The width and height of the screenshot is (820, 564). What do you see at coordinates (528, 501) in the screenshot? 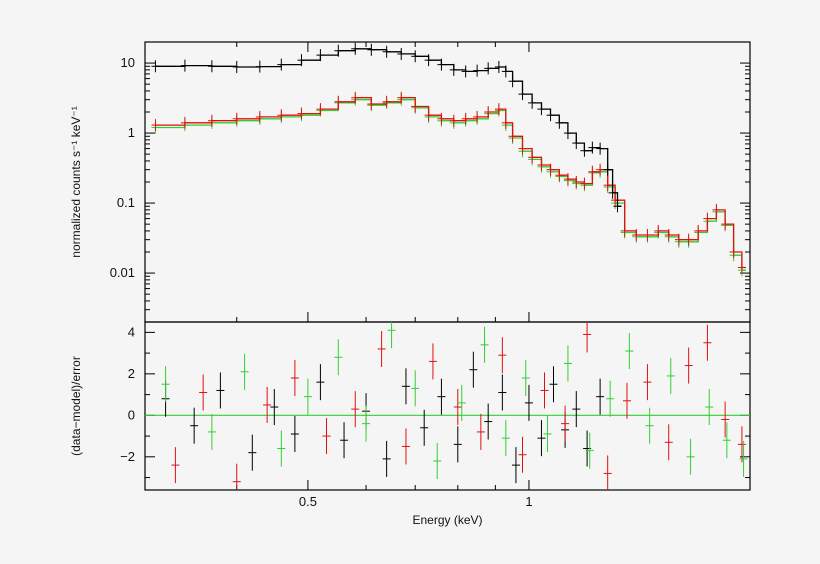
I see `xtick-label: 1` at bounding box center [528, 501].